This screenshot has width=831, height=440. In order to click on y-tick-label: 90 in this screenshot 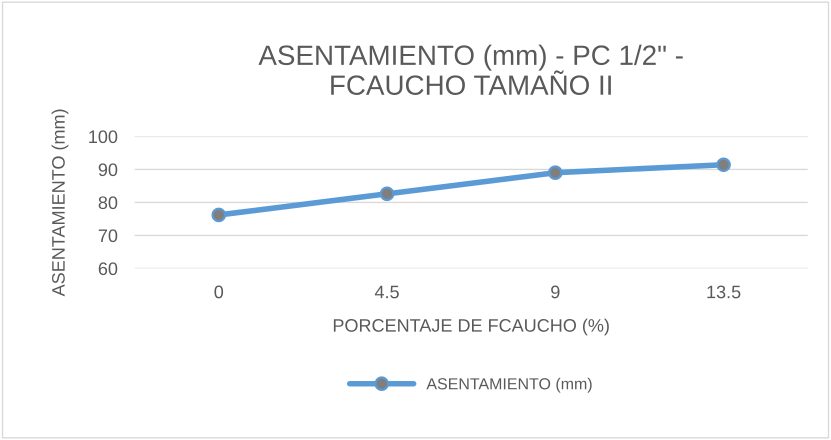, I will do `click(108, 169)`.